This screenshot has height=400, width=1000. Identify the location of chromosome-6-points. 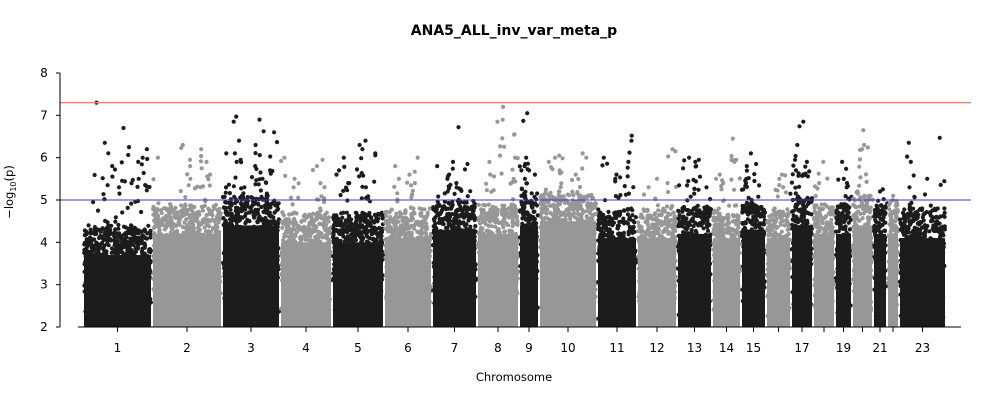
(408, 241).